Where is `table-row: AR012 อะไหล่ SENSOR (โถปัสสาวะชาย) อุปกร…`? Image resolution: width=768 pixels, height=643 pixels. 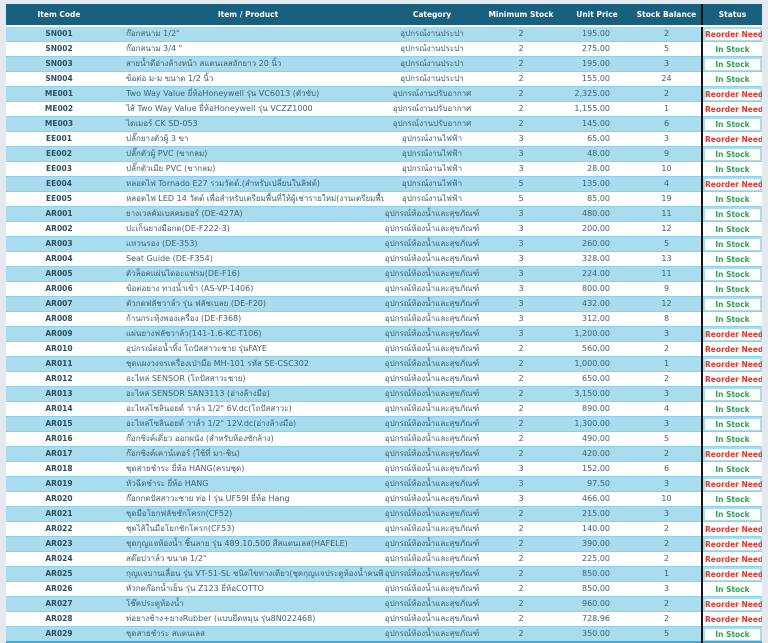 table-row: AR012 อะไหล่ SENSOR (โถปัสสาวะชาย) อุปกร… is located at coordinates (384, 379).